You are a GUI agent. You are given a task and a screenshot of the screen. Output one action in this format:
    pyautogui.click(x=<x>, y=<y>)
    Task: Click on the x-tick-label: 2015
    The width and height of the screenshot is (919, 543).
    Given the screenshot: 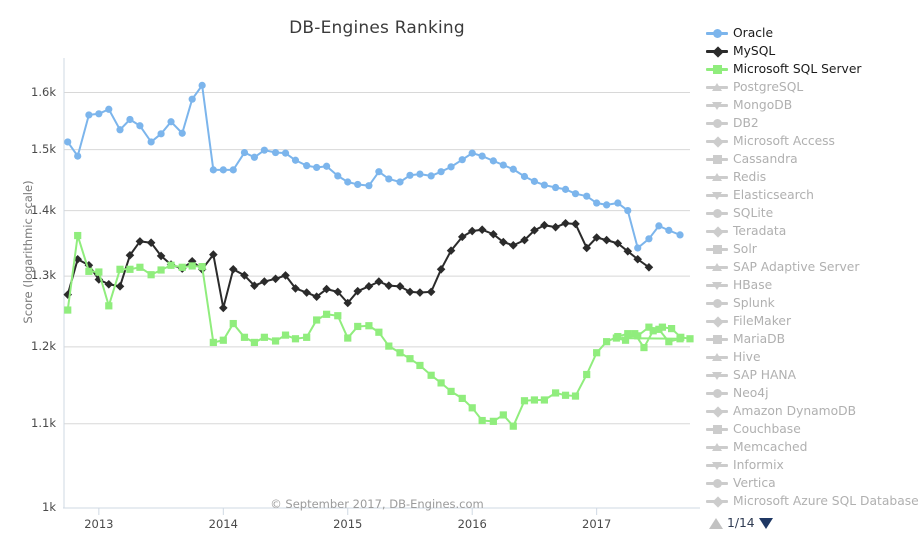 What is the action you would take?
    pyautogui.click(x=348, y=524)
    